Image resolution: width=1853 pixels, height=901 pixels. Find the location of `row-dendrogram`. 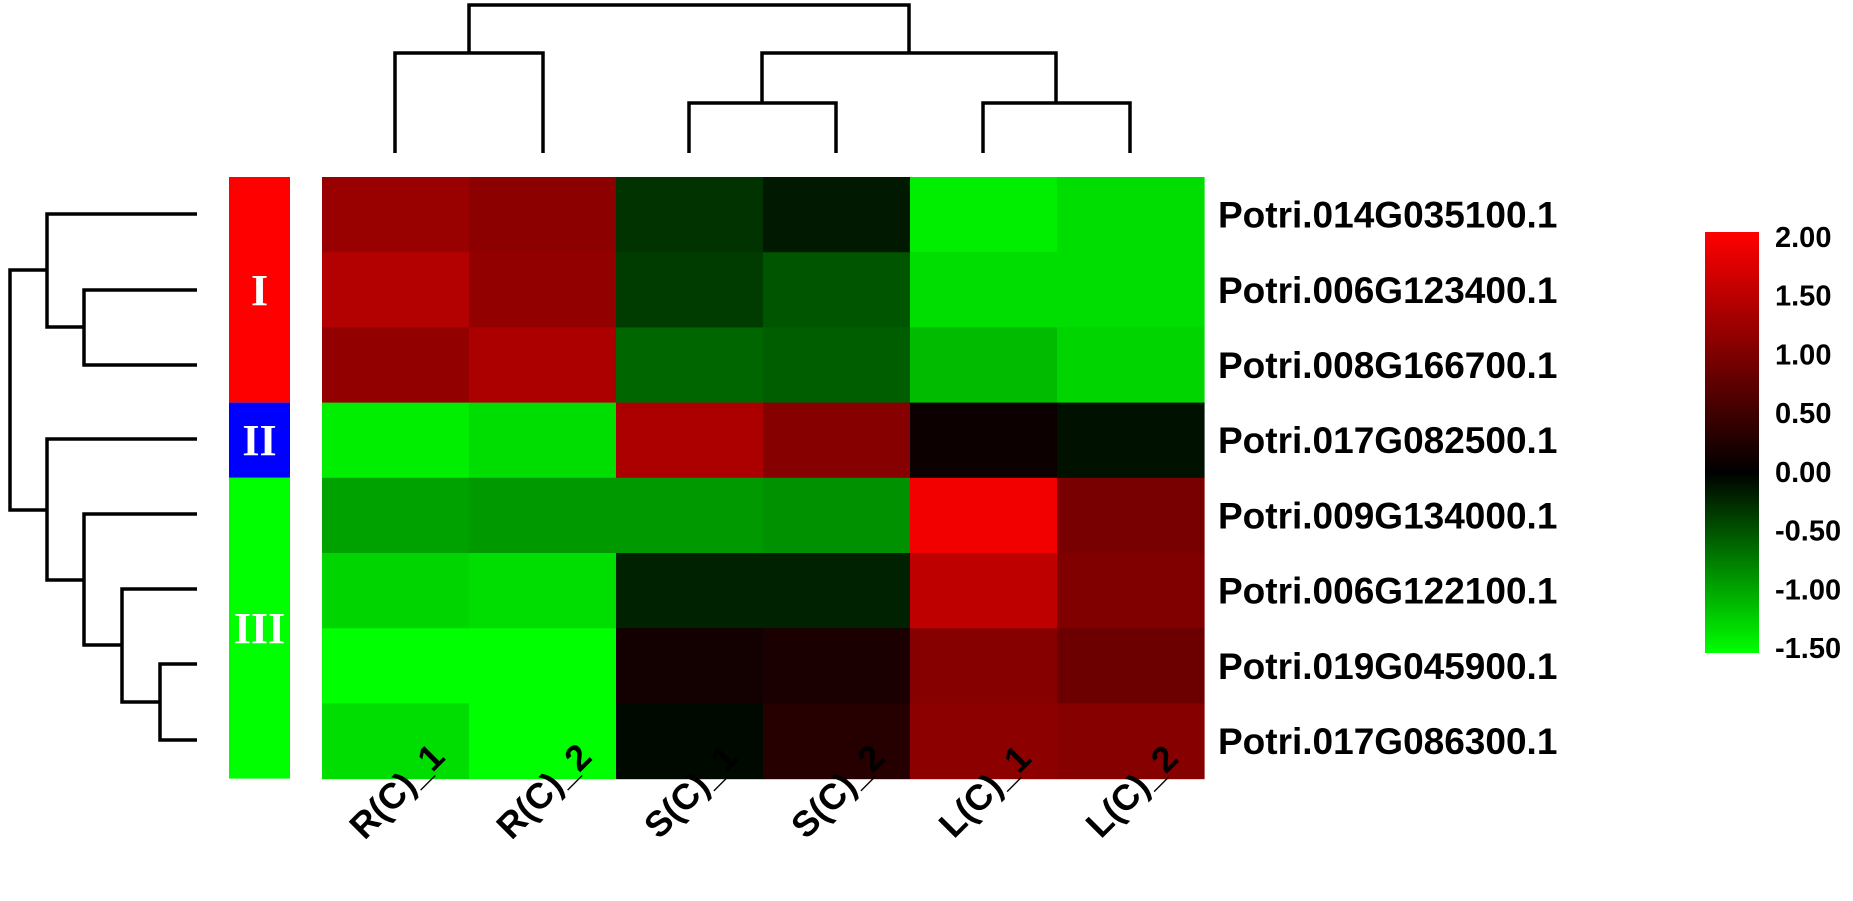

row-dendrogram is located at coordinates (102, 477).